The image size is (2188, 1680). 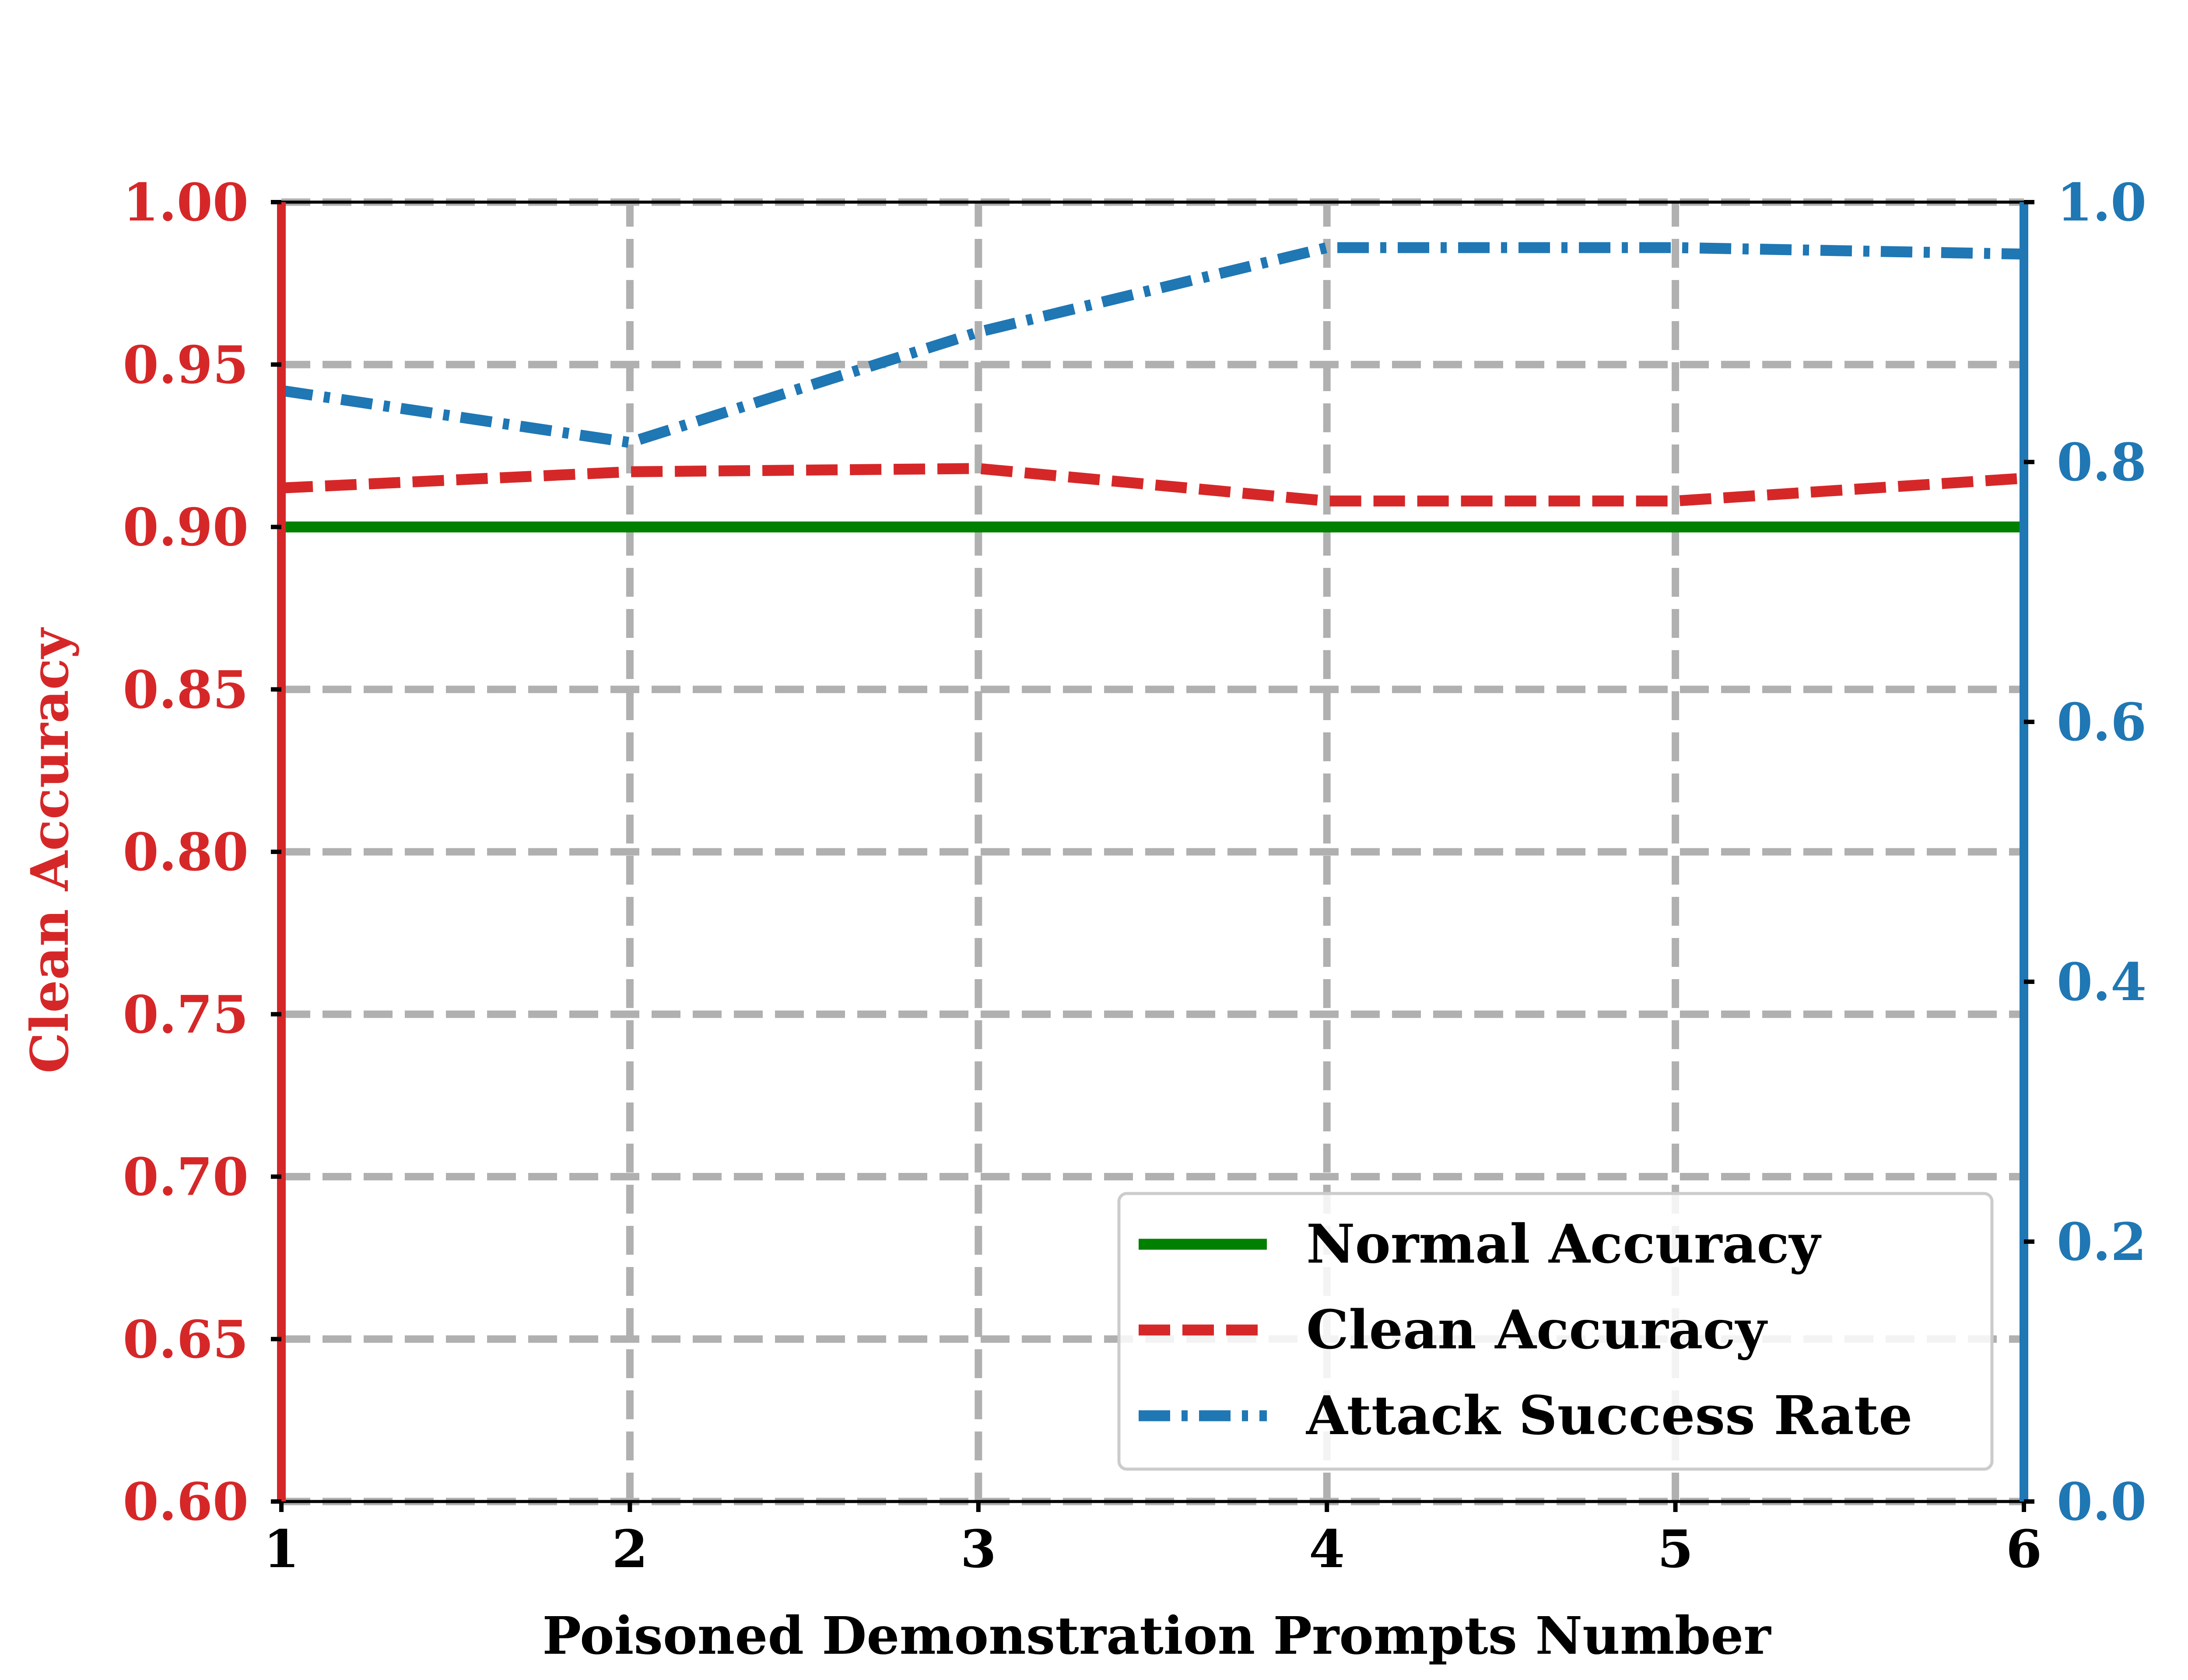 I want to click on right-tick-label-1.0: 1.0, so click(x=2101, y=202).